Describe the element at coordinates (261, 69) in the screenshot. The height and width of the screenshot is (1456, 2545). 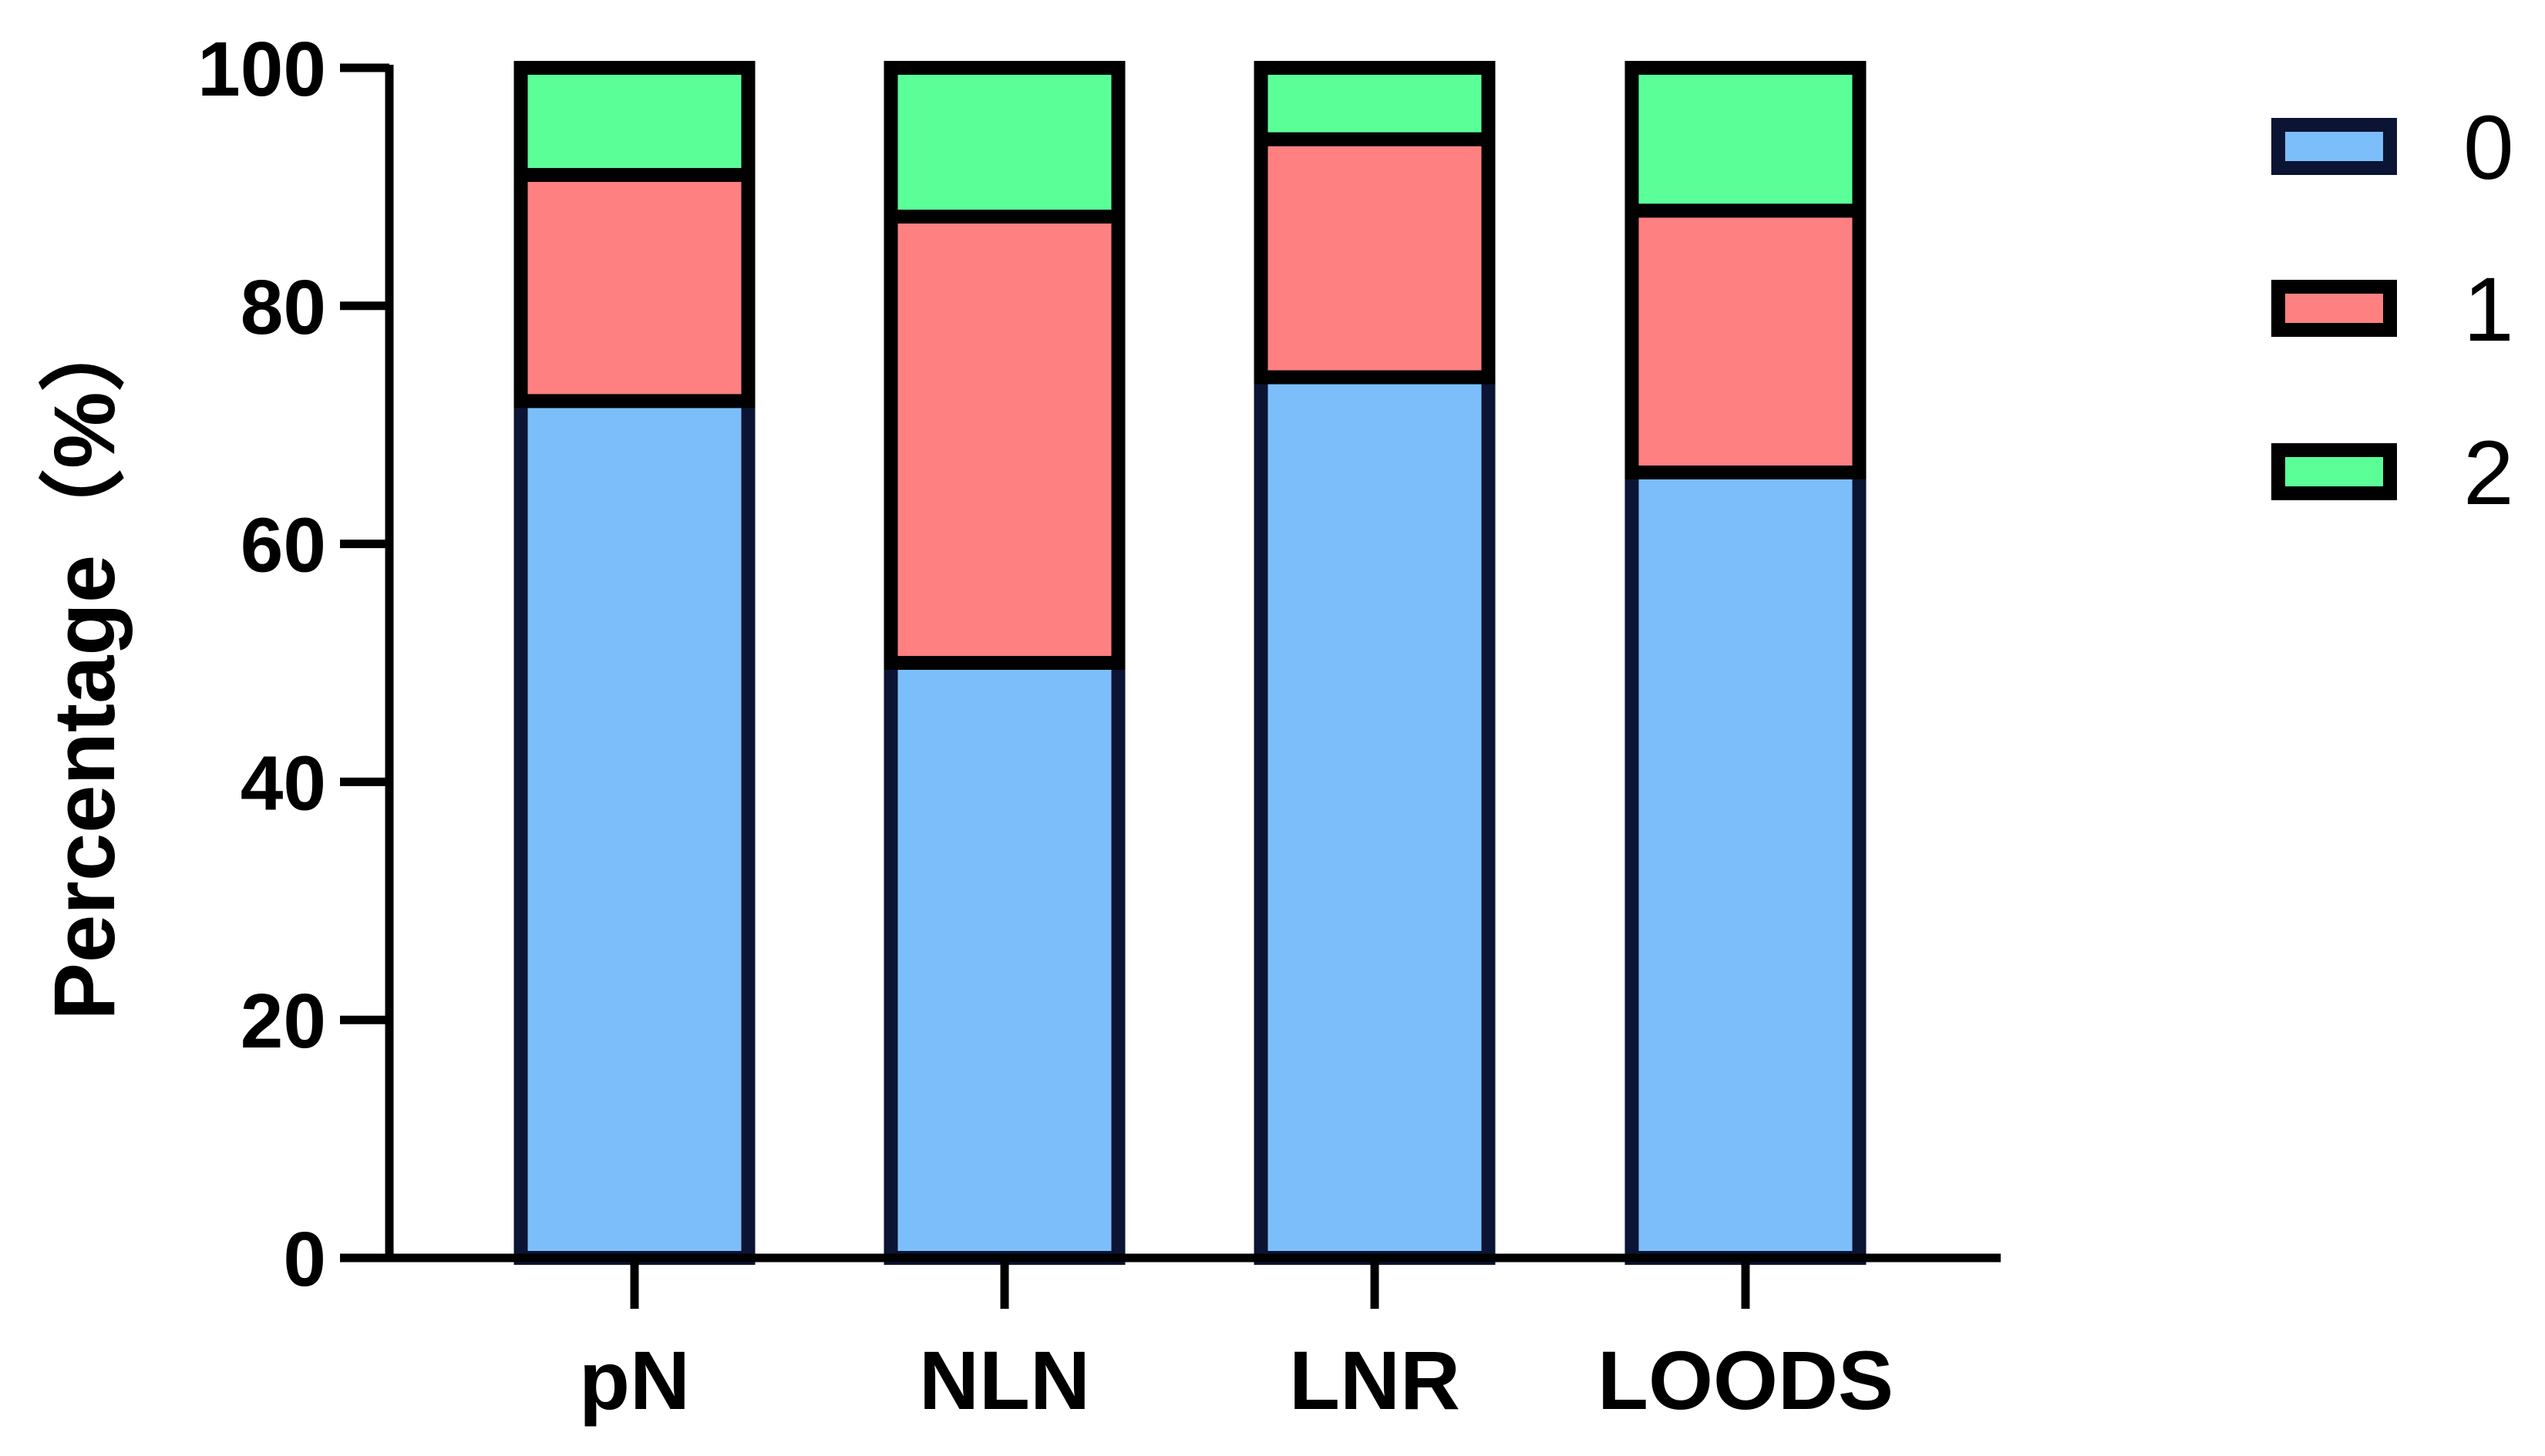
I see `y-tick-label-100: 100` at that location.